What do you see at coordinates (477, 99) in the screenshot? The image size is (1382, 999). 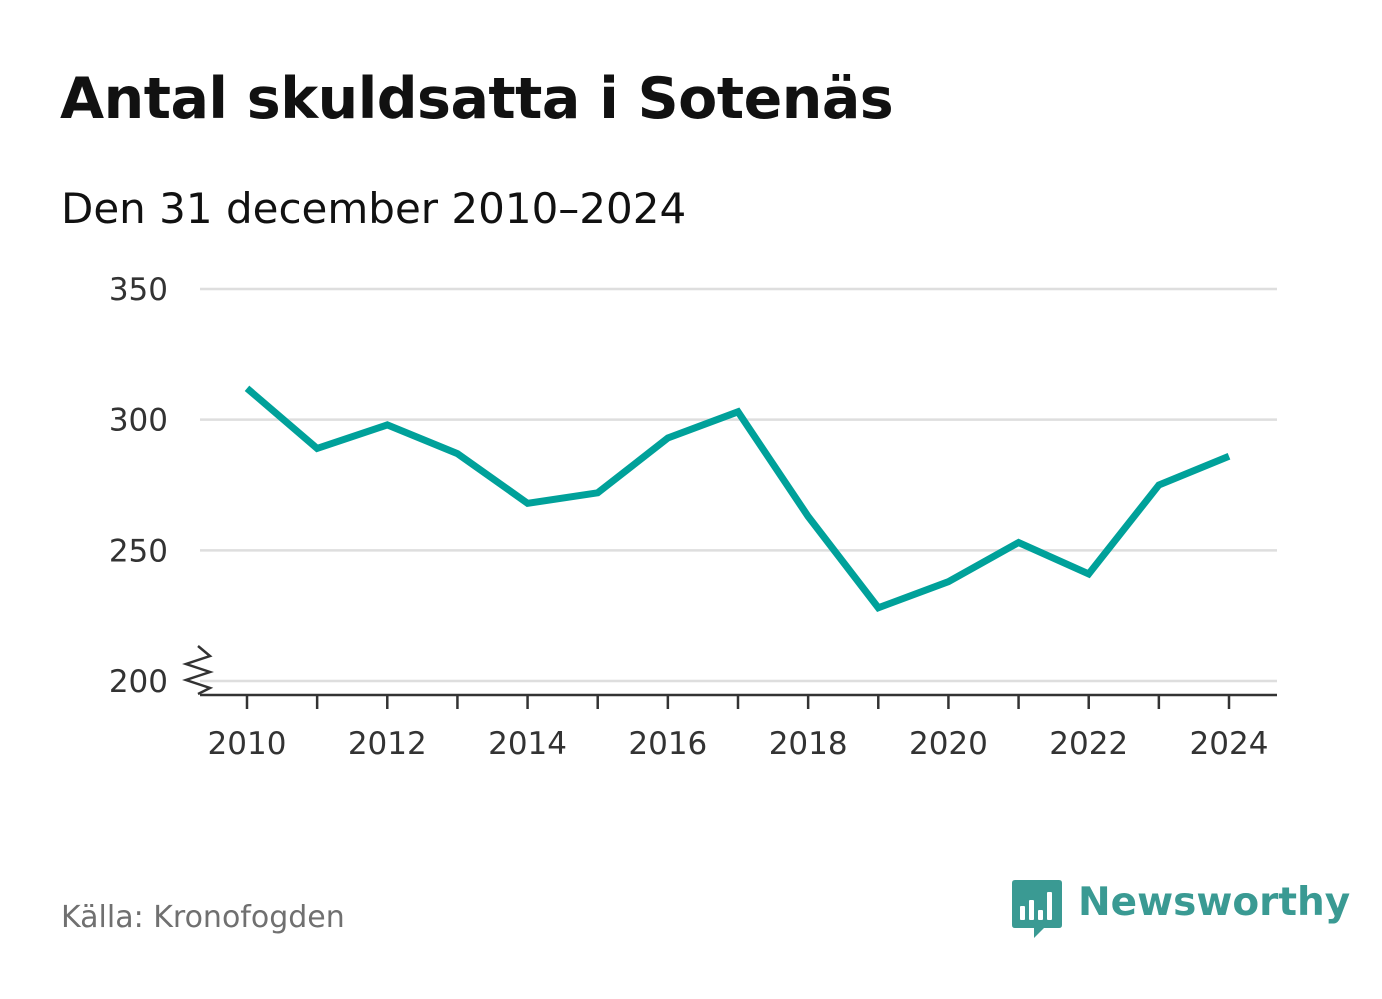 I see `chart-title: Antal skuldsatta i Sotenäs` at bounding box center [477, 99].